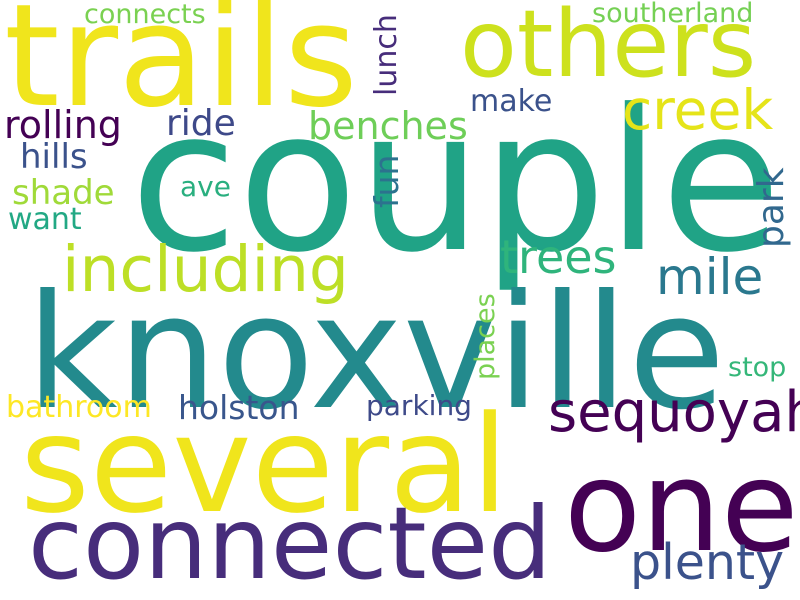 This screenshot has height=600, width=800. I want to click on word-trails: trails, so click(181, 69).